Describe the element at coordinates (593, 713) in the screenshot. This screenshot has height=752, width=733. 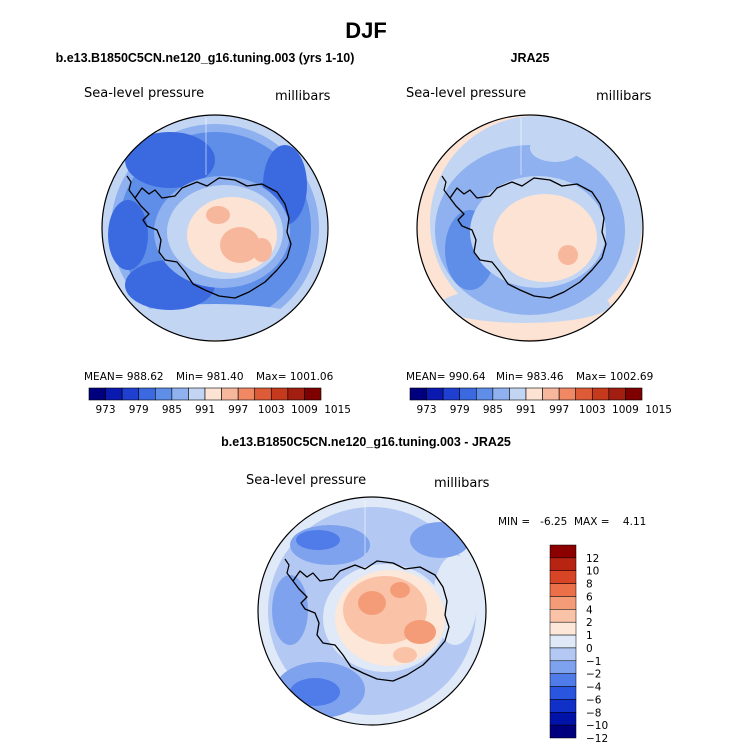
I see `colorbar-tick-label: −8` at that location.